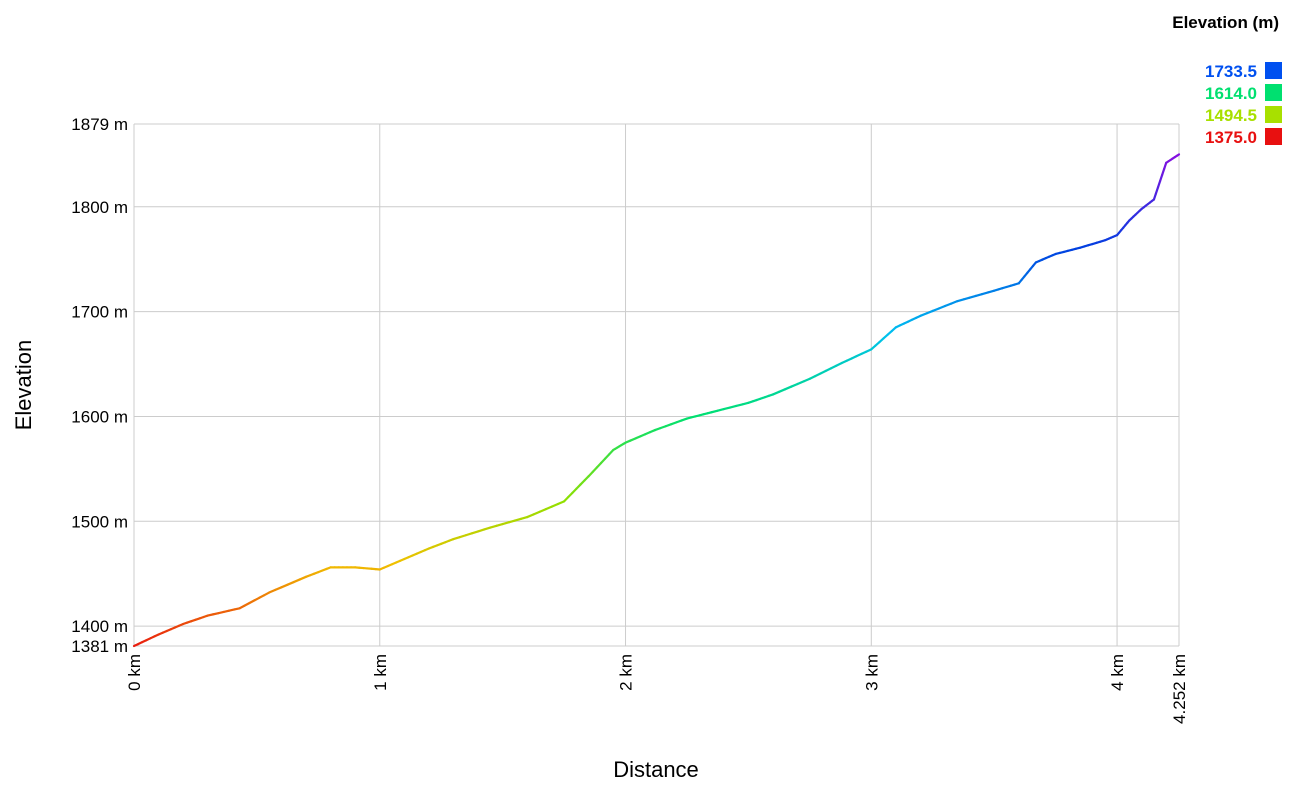  Describe the element at coordinates (134, 672) in the screenshot. I see `x-tick-label: 0 km` at that location.